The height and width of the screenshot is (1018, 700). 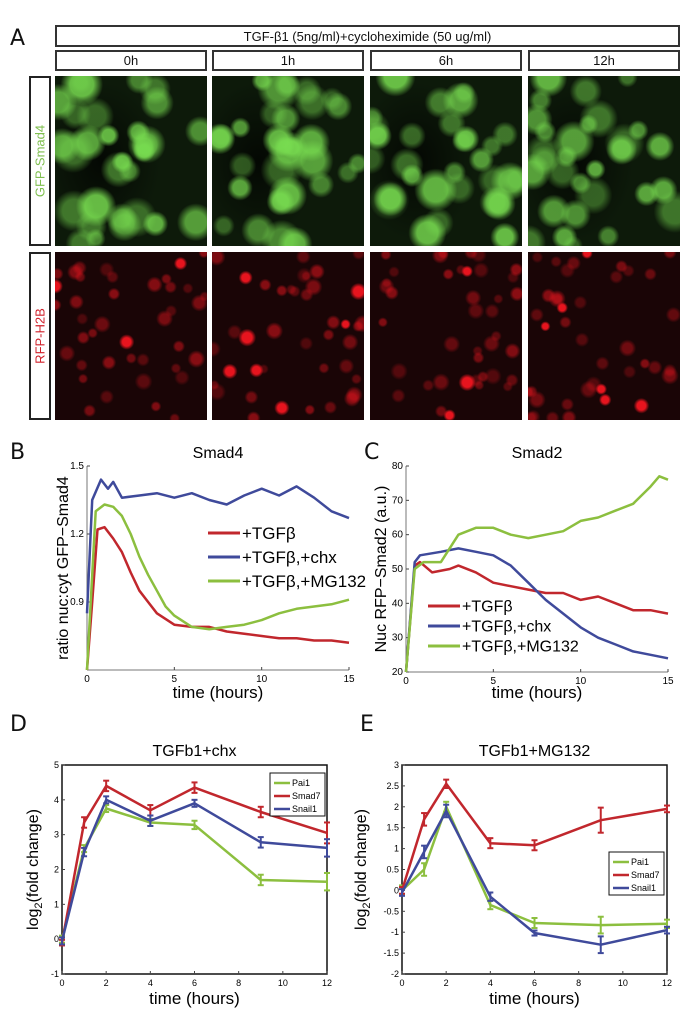 I want to click on y-tick-label: 70, so click(x=398, y=500).